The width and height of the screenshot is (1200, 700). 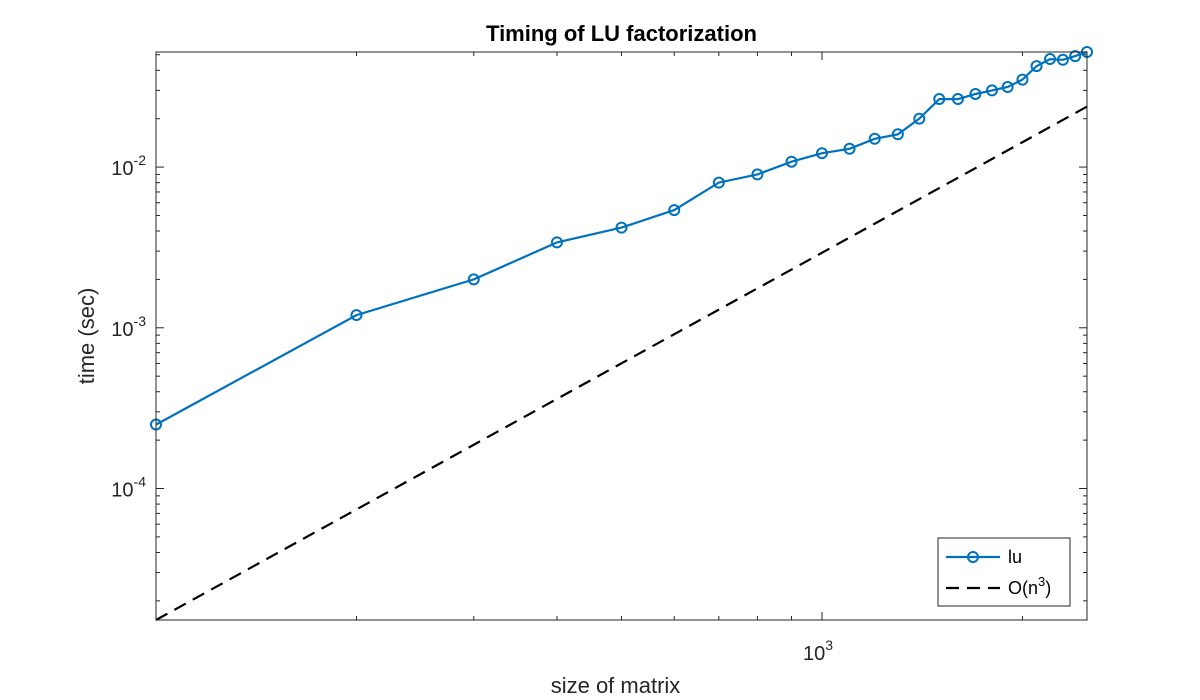 I want to click on legend-label-lu: lu, so click(x=1015, y=557).